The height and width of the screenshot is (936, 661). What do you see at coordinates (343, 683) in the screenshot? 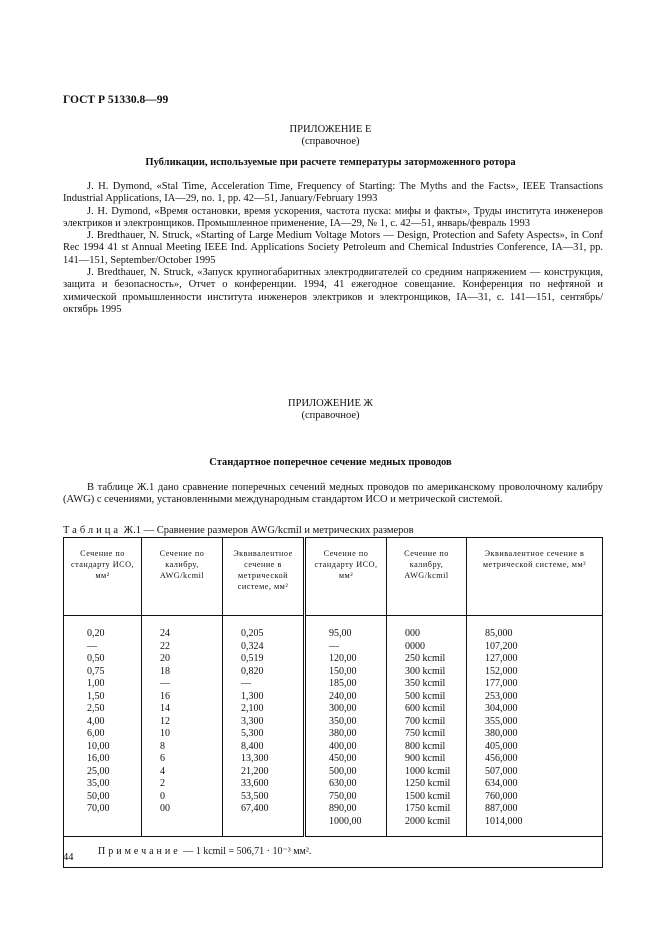
I see `table-cell: 185,00` at bounding box center [343, 683].